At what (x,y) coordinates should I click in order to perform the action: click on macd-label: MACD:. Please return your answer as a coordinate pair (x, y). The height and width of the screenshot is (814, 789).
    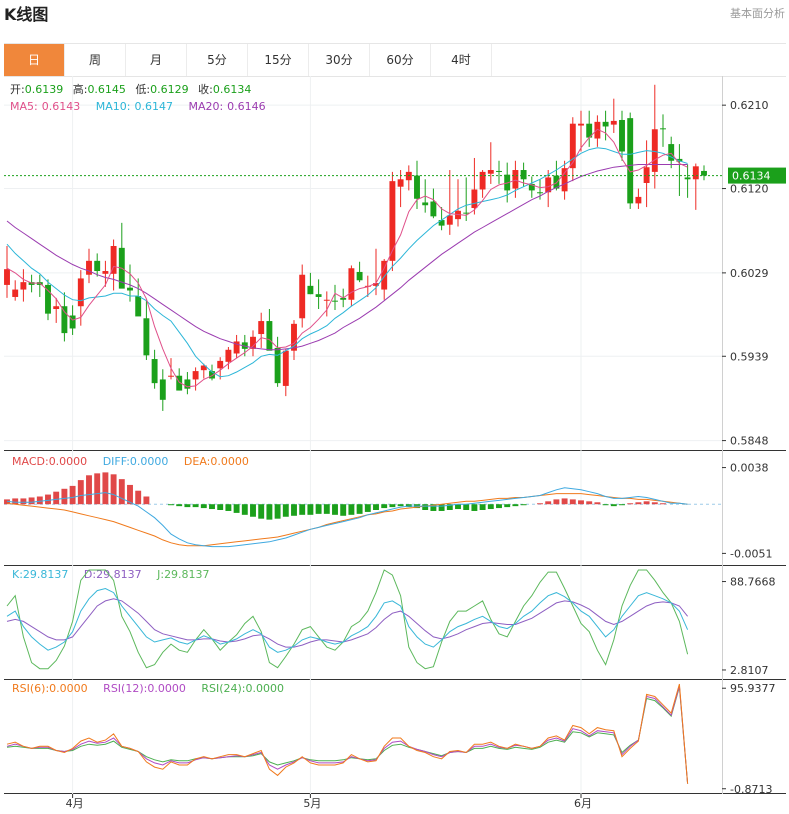
    Looking at the image, I should click on (30, 461).